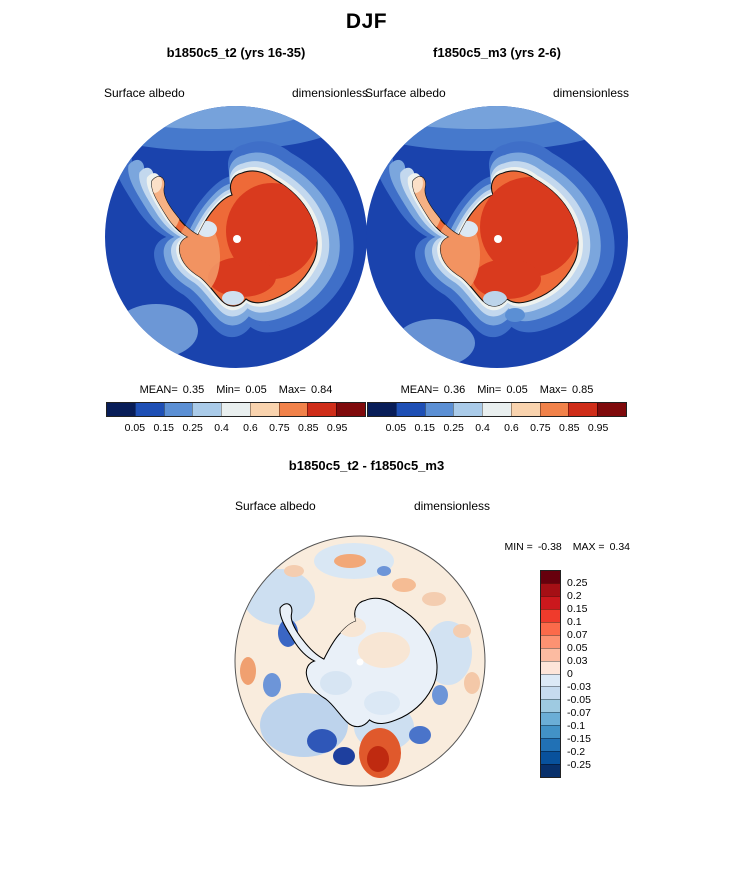 Image resolution: width=733 pixels, height=882 pixels. Describe the element at coordinates (576, 725) in the screenshot. I see `colorbar-tick: -0.1` at that location.